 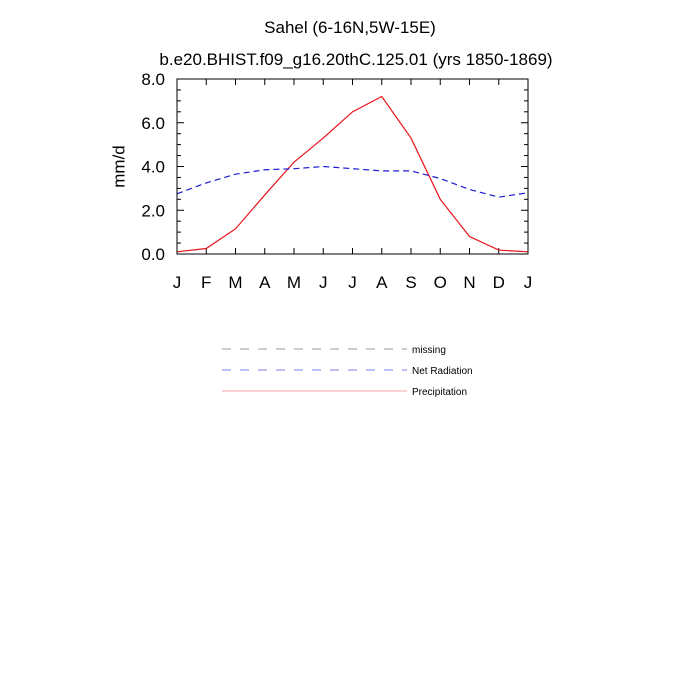 I want to click on legend-label: Net Radiation, so click(x=442, y=371).